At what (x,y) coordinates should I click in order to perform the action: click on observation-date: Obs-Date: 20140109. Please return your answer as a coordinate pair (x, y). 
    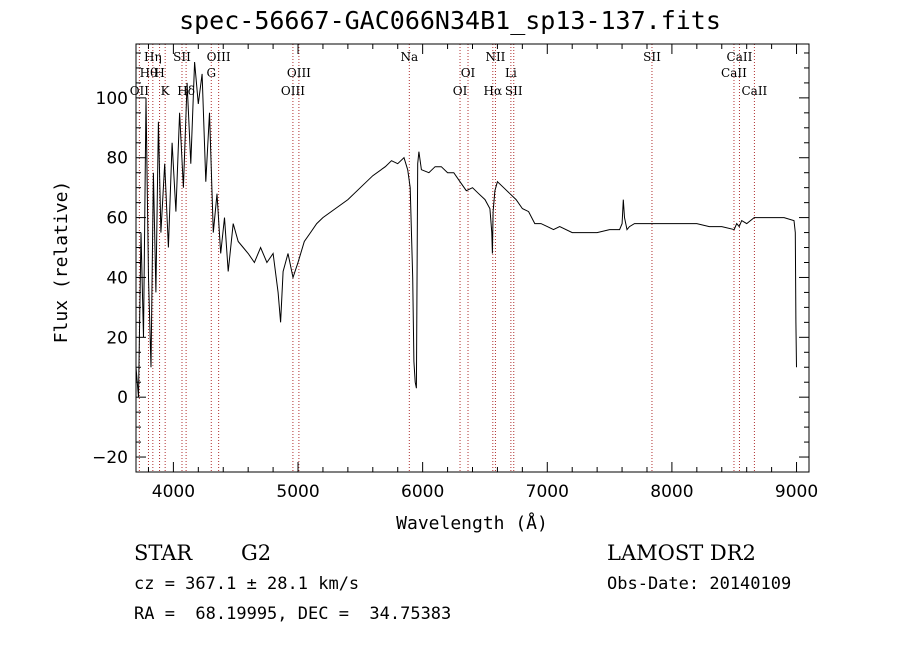
    Looking at the image, I should click on (699, 584).